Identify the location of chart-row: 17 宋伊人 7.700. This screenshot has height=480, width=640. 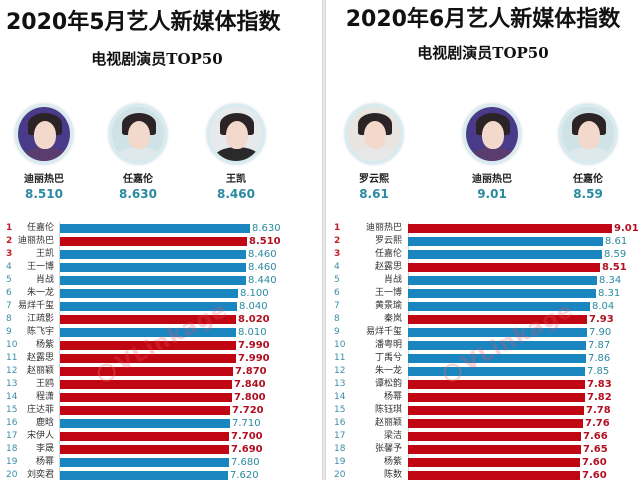
(161, 436).